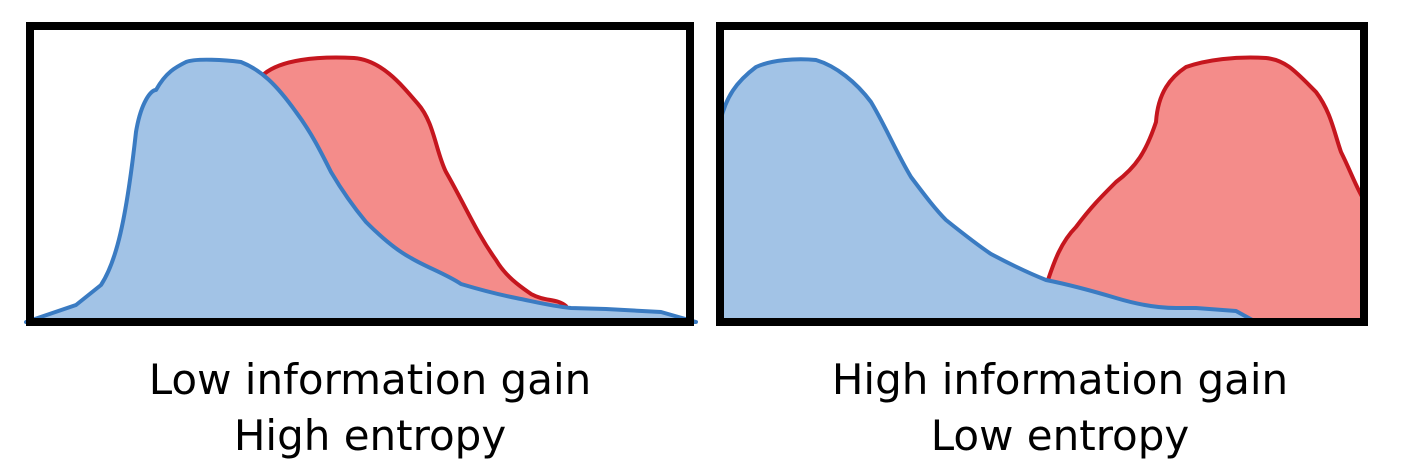  Describe the element at coordinates (1060, 408) in the screenshot. I see `caption-right: High information gain Low entropy` at that location.